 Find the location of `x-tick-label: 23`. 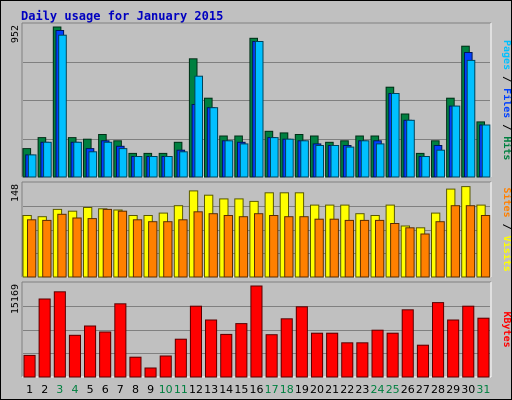

x-tick-label: 23 is located at coordinates (362, 389).